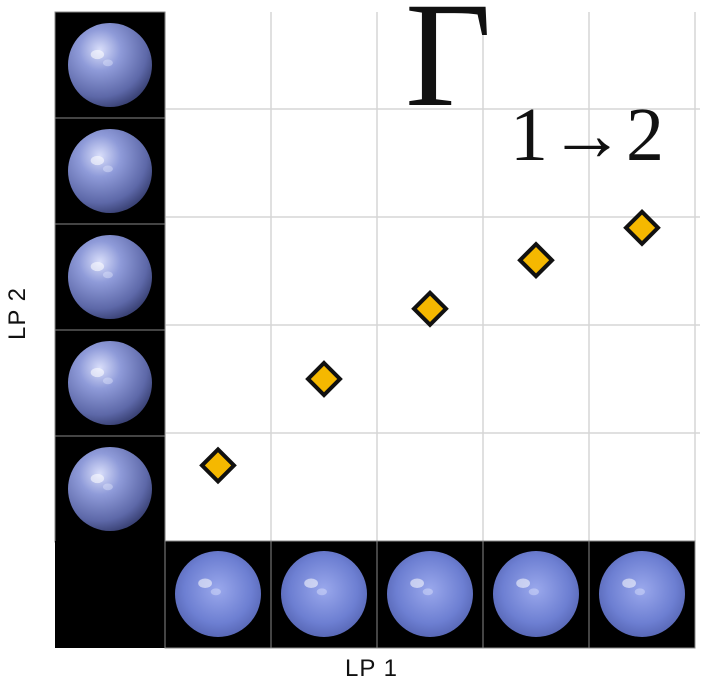 Image resolution: width=707 pixels, height=694 pixels. What do you see at coordinates (448, 69) in the screenshot?
I see `title-symbol: Γ` at bounding box center [448, 69].